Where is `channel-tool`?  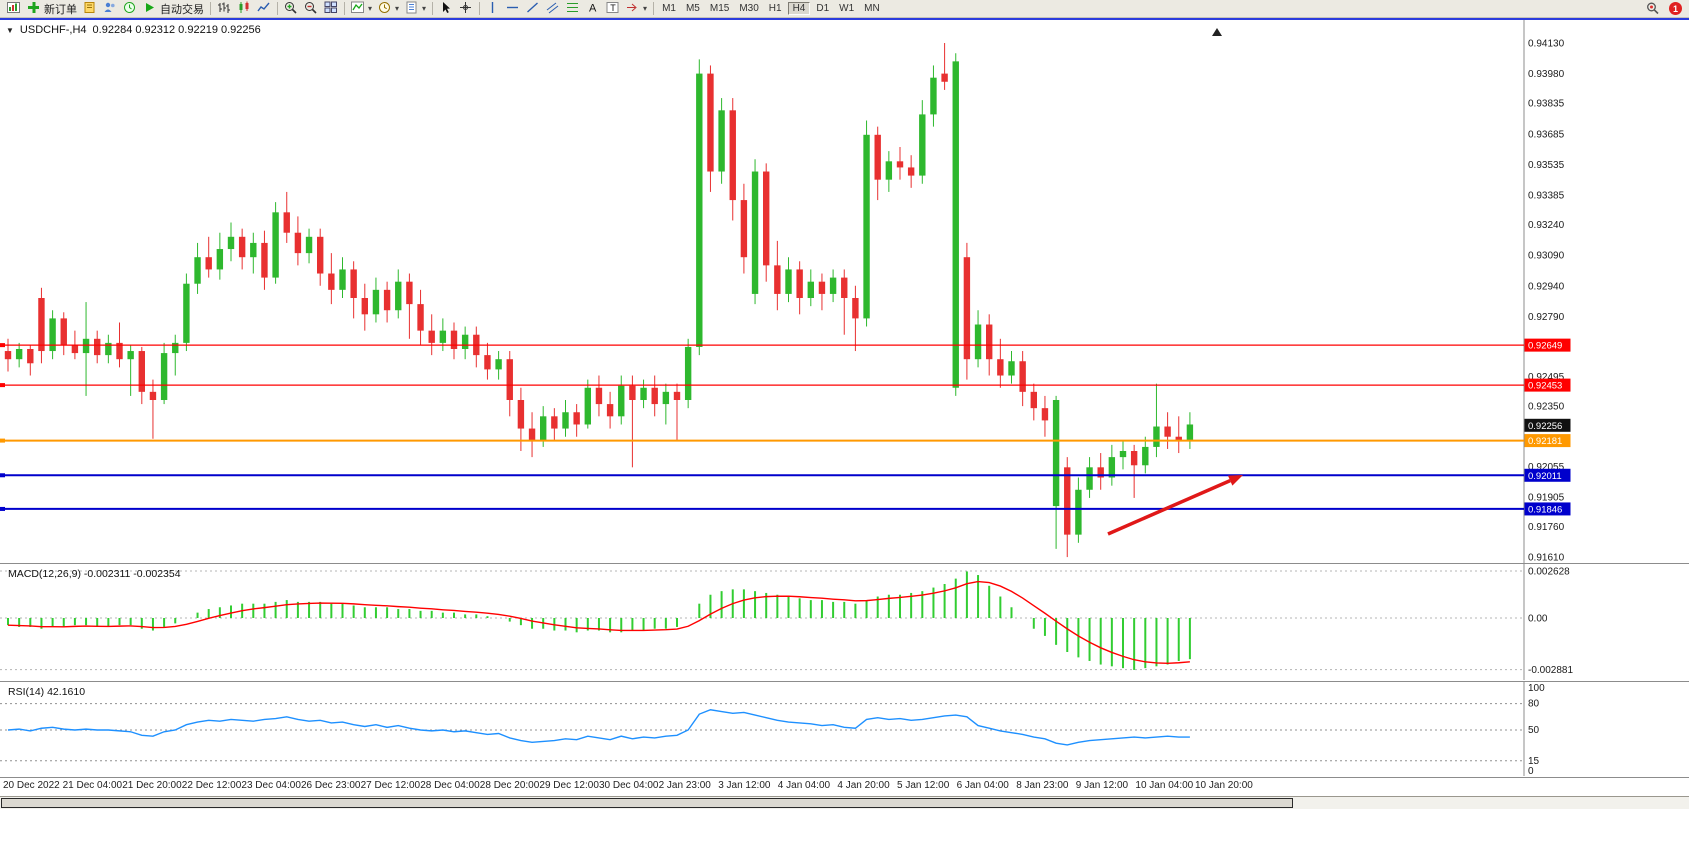
channel-tool is located at coordinates (553, 9).